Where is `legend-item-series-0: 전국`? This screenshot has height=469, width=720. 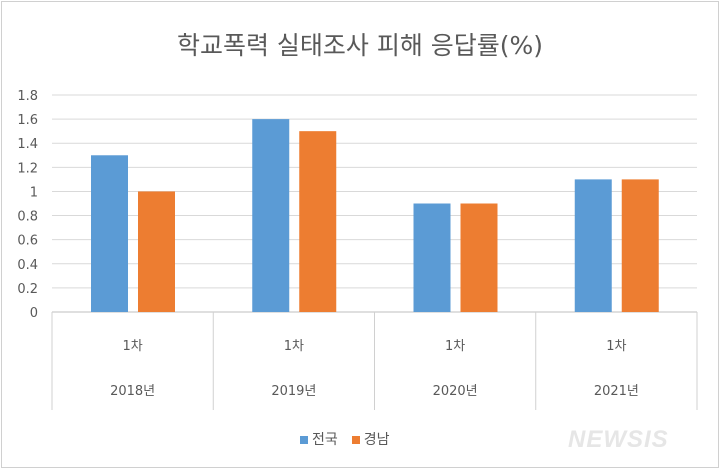 legend-item-series-0: 전국 is located at coordinates (319, 439).